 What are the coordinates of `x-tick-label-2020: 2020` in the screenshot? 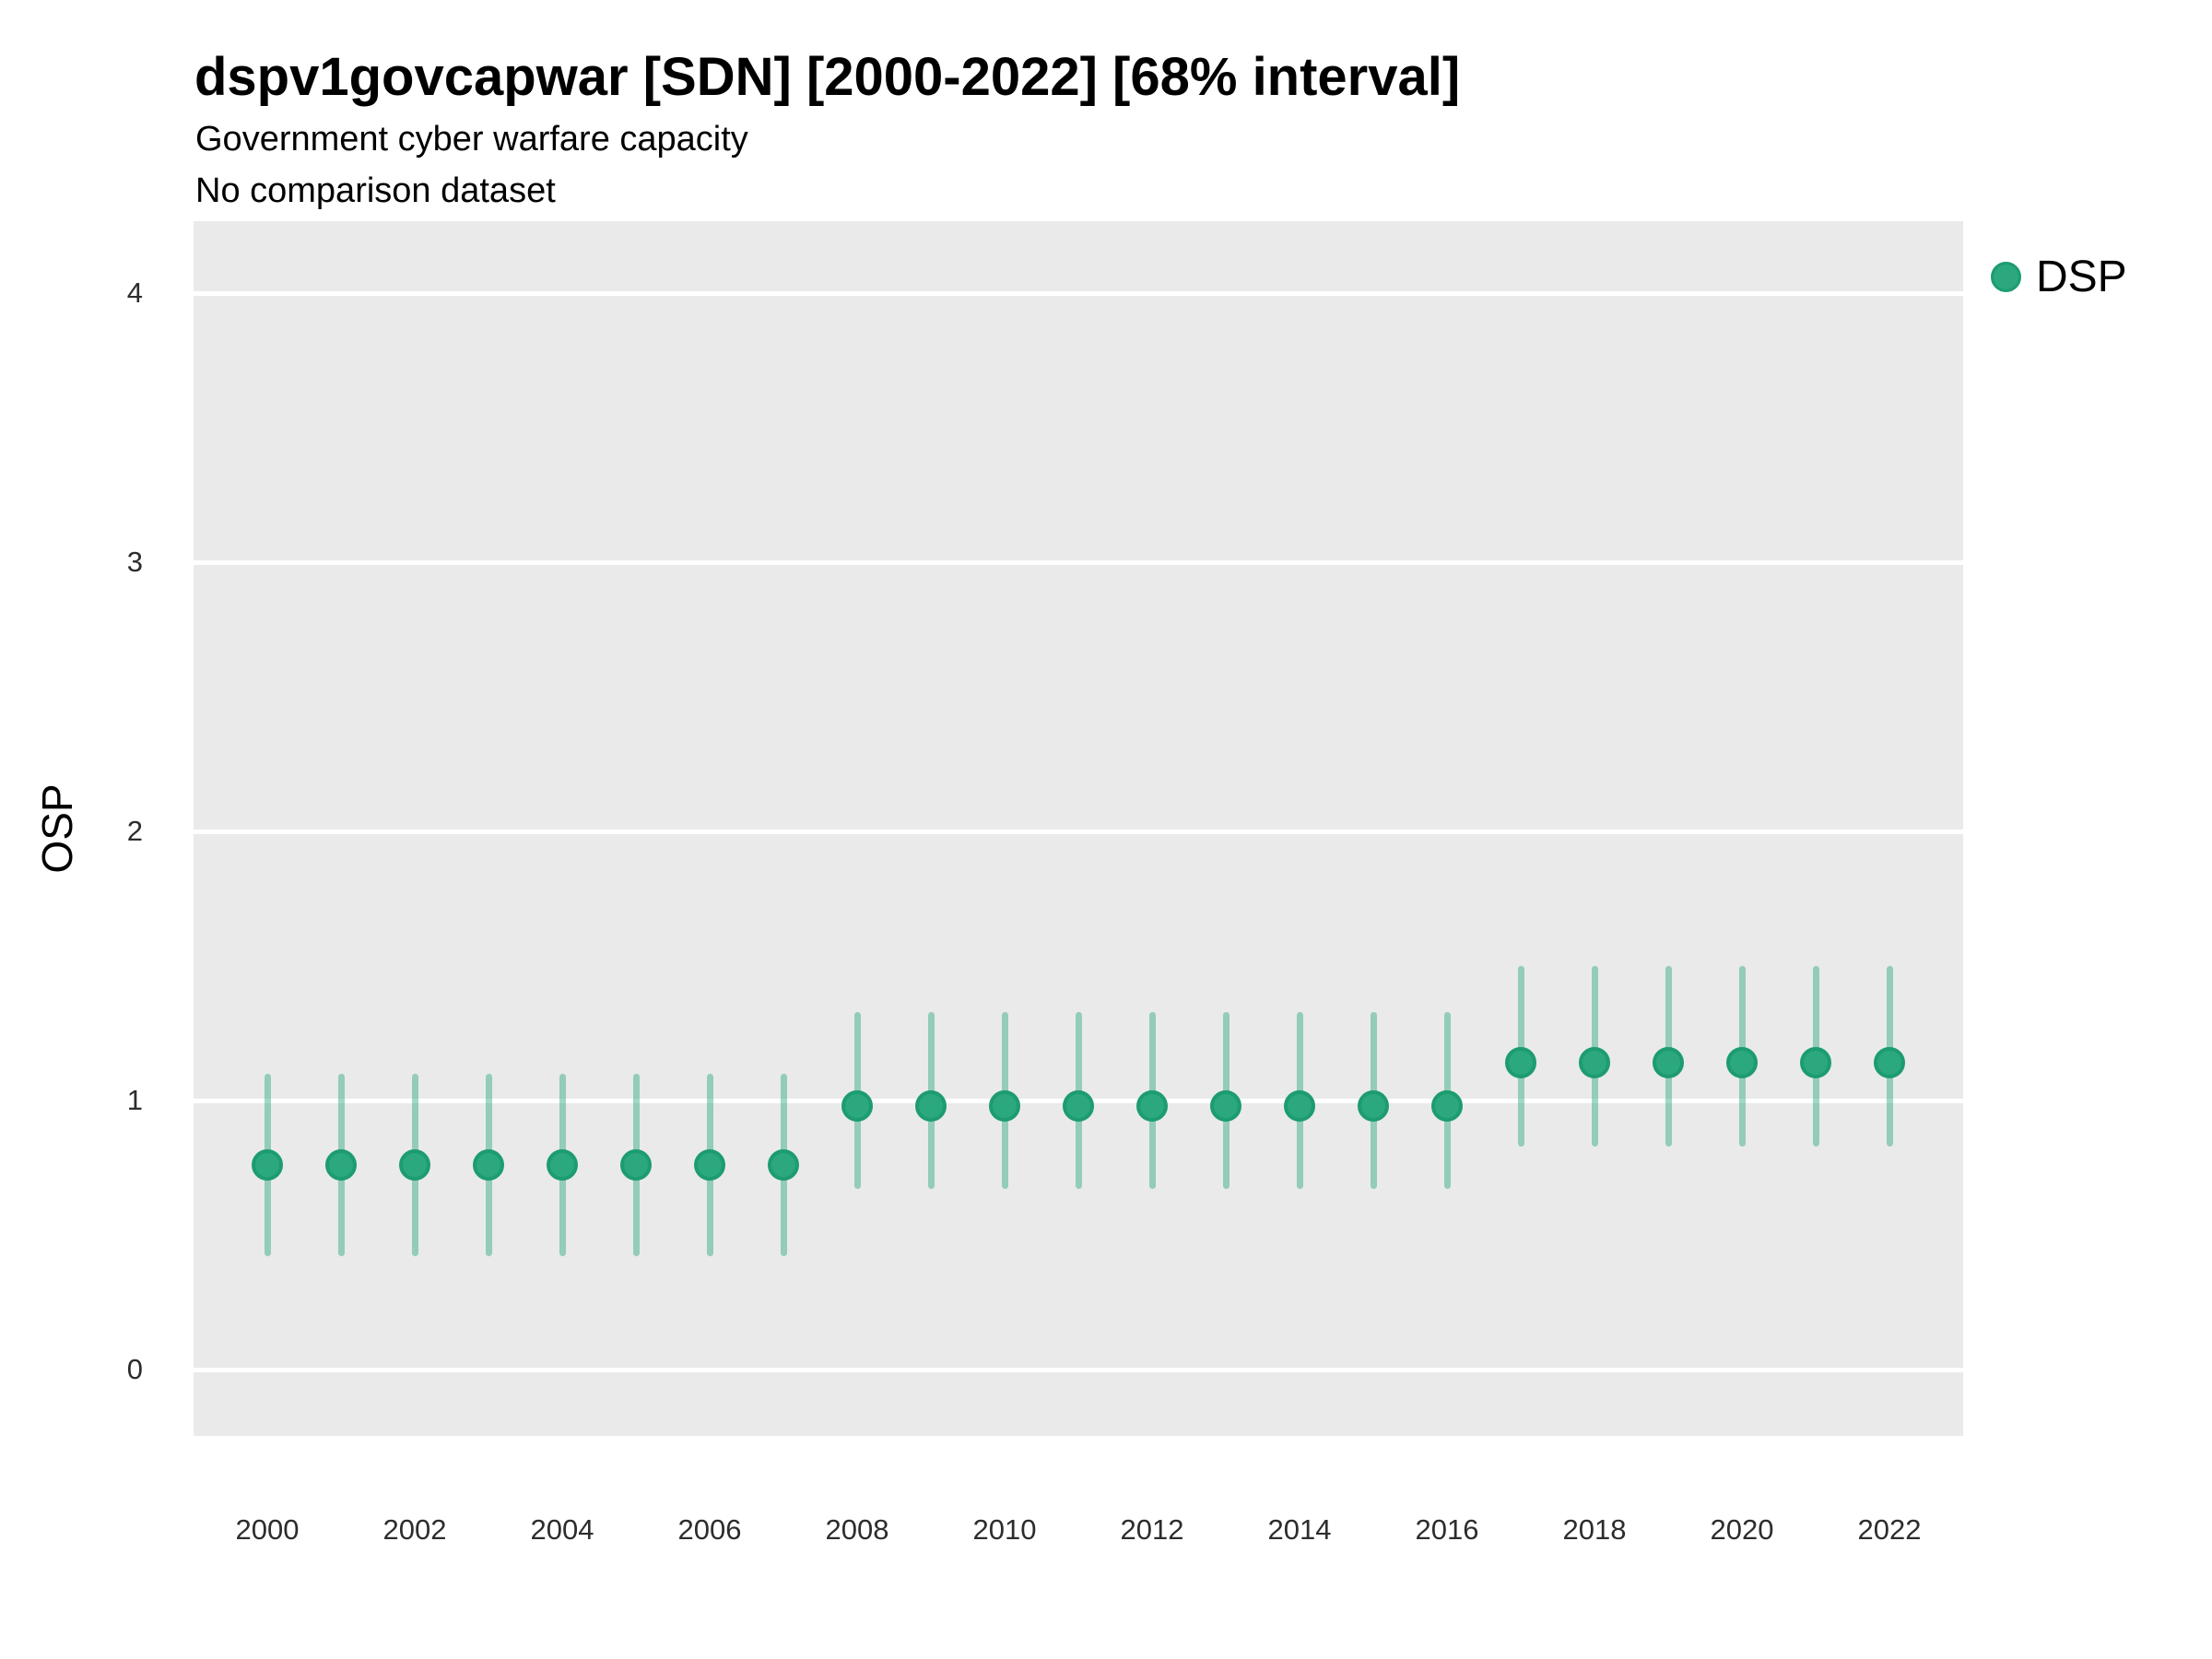 It's located at (1742, 1529).